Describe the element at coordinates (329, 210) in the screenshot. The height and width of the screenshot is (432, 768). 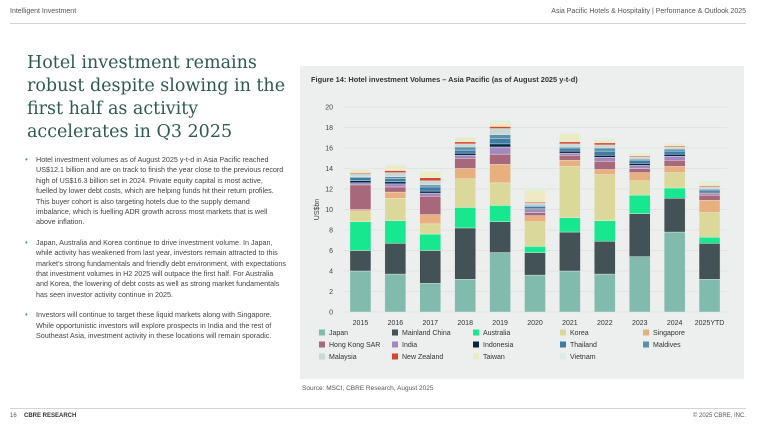
I see `y-tick-label: 10` at that location.